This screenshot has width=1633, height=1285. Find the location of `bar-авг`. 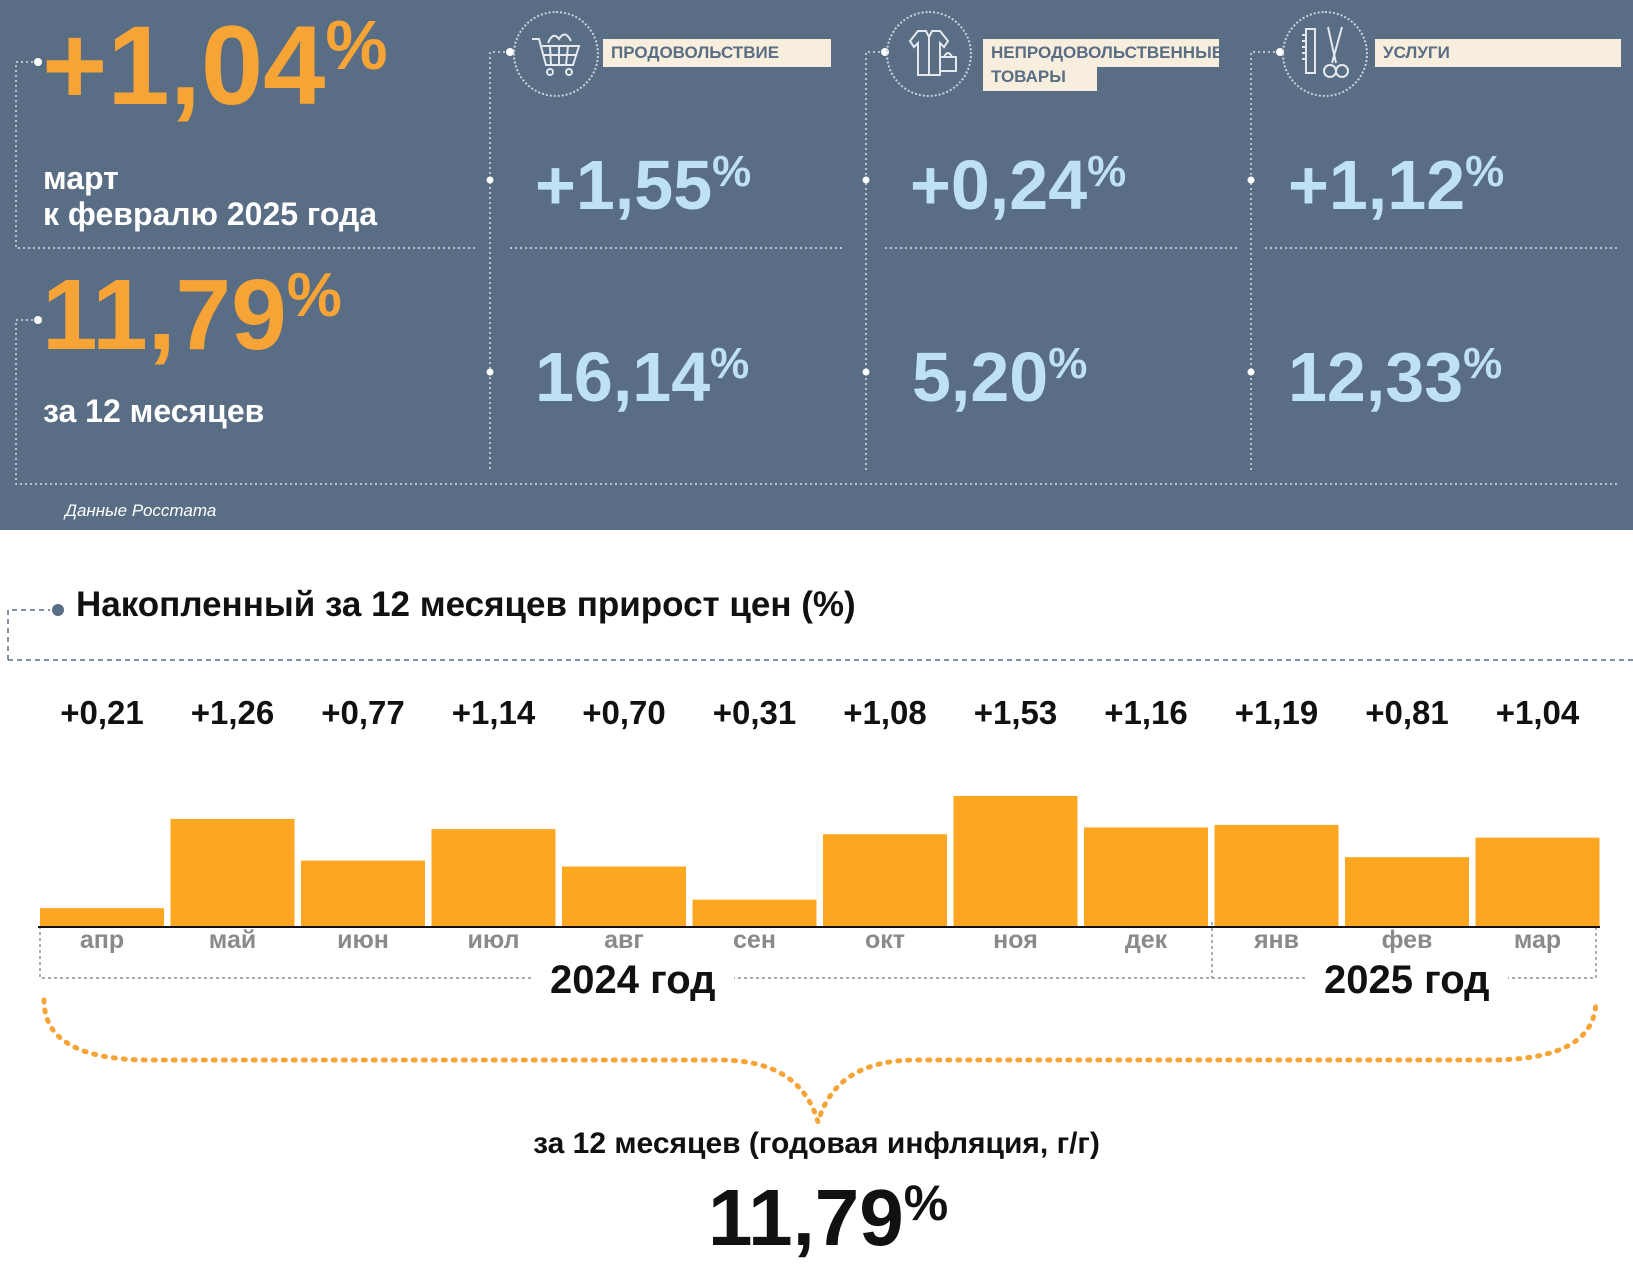

bar-авг is located at coordinates (624, 896).